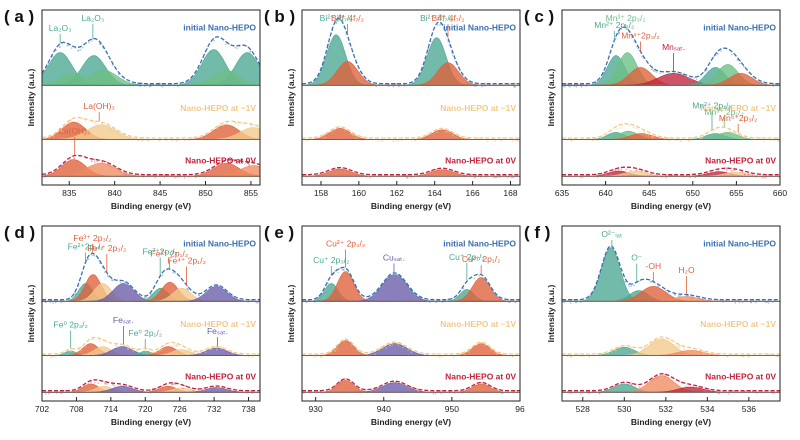  I want to click on x-tick-label: 528, so click(583, 409).